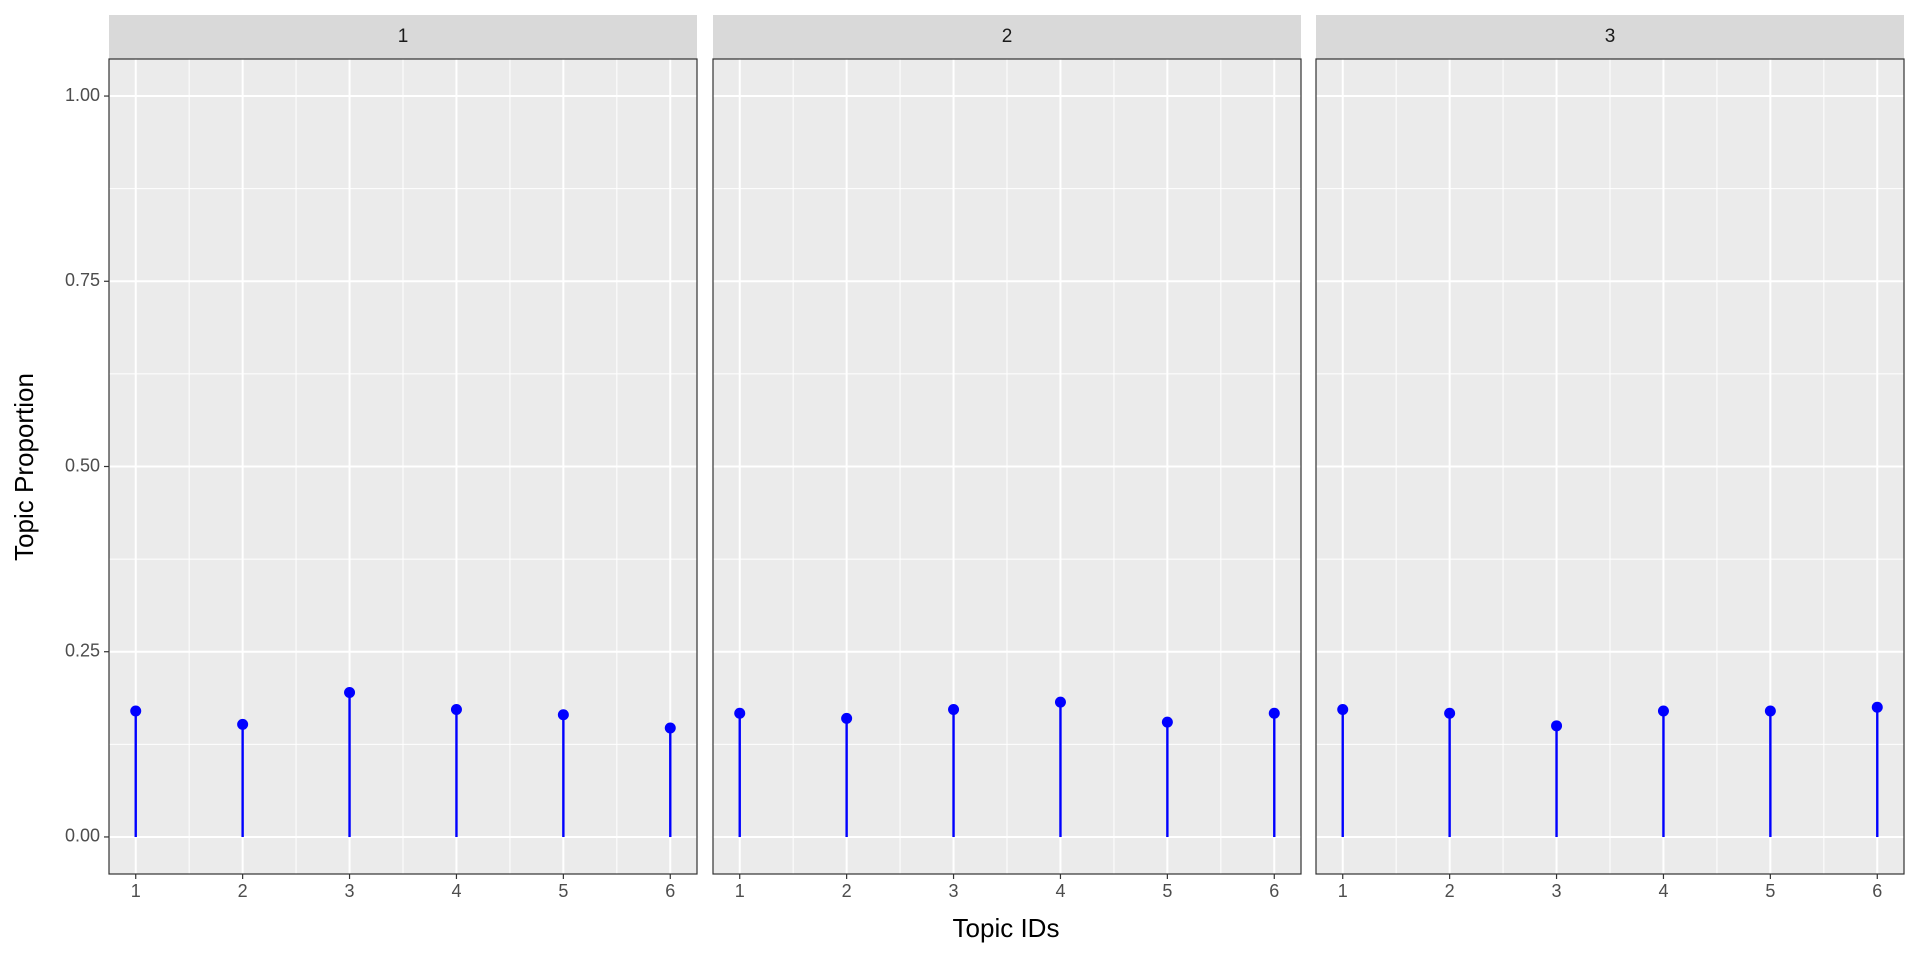 The image size is (1920, 960). What do you see at coordinates (82, 95) in the screenshot?
I see `y-tick-label: 1.00` at bounding box center [82, 95].